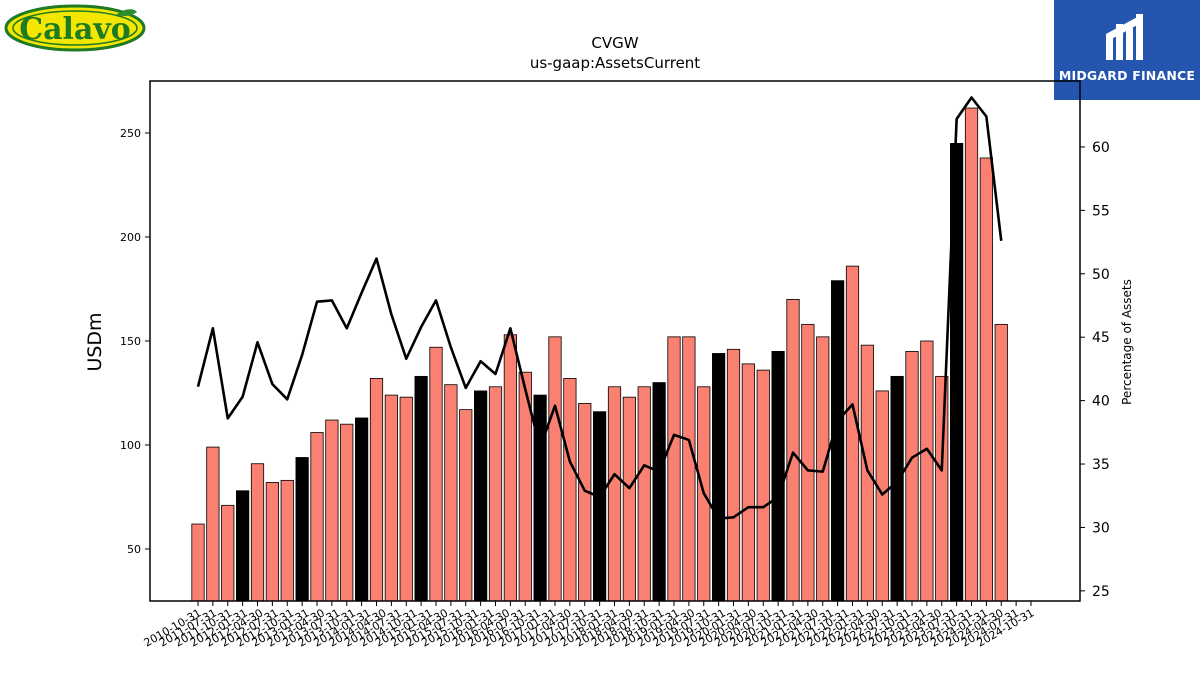 This screenshot has width=1200, height=675. What do you see at coordinates (1101, 148) in the screenshot?
I see `y2-tick-label-60: 60` at bounding box center [1101, 148].